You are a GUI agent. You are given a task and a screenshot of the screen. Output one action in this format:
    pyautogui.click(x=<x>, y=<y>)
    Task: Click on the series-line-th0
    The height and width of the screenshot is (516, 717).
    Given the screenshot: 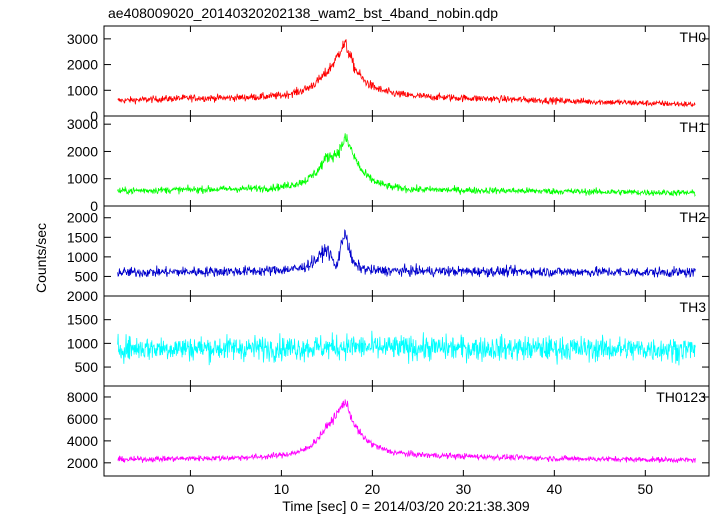 What is the action you would take?
    pyautogui.click(x=406, y=73)
    